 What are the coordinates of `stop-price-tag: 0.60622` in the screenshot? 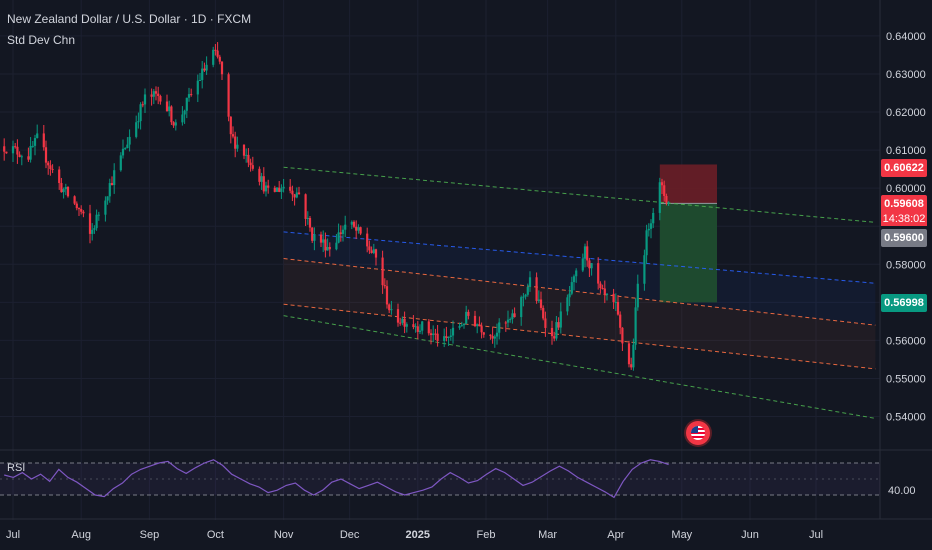 It's located at (904, 168).